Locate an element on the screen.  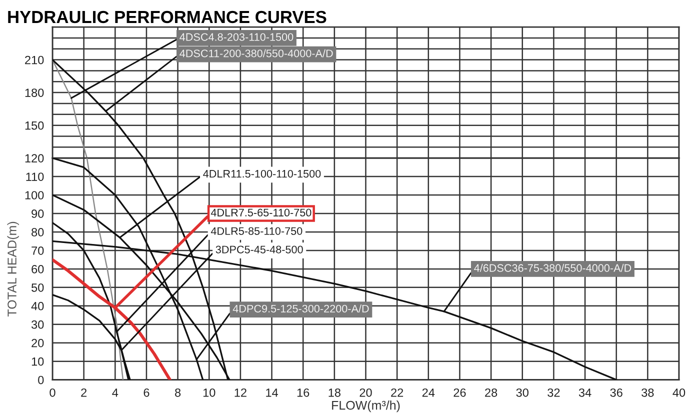
x-tick-label: 38 is located at coordinates (648, 392).